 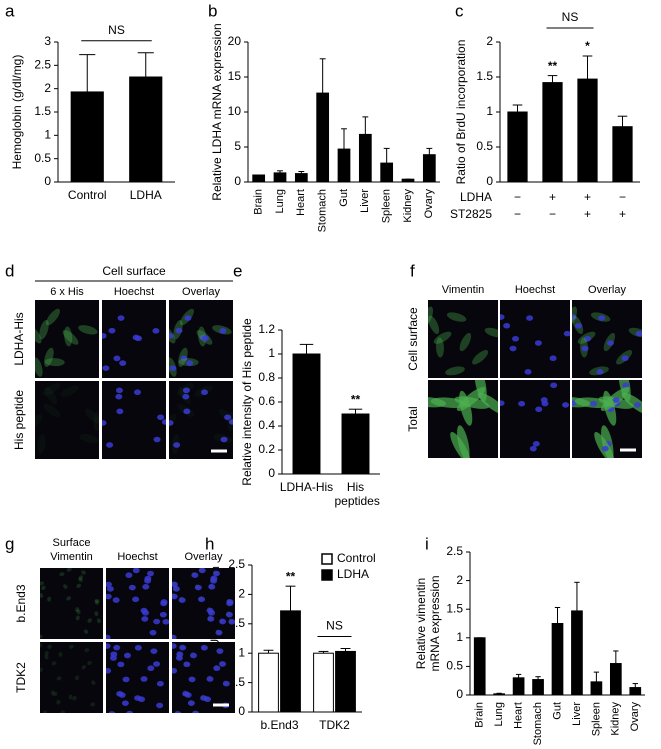 I want to click on x-tick-label: Lung, so click(x=499, y=714).